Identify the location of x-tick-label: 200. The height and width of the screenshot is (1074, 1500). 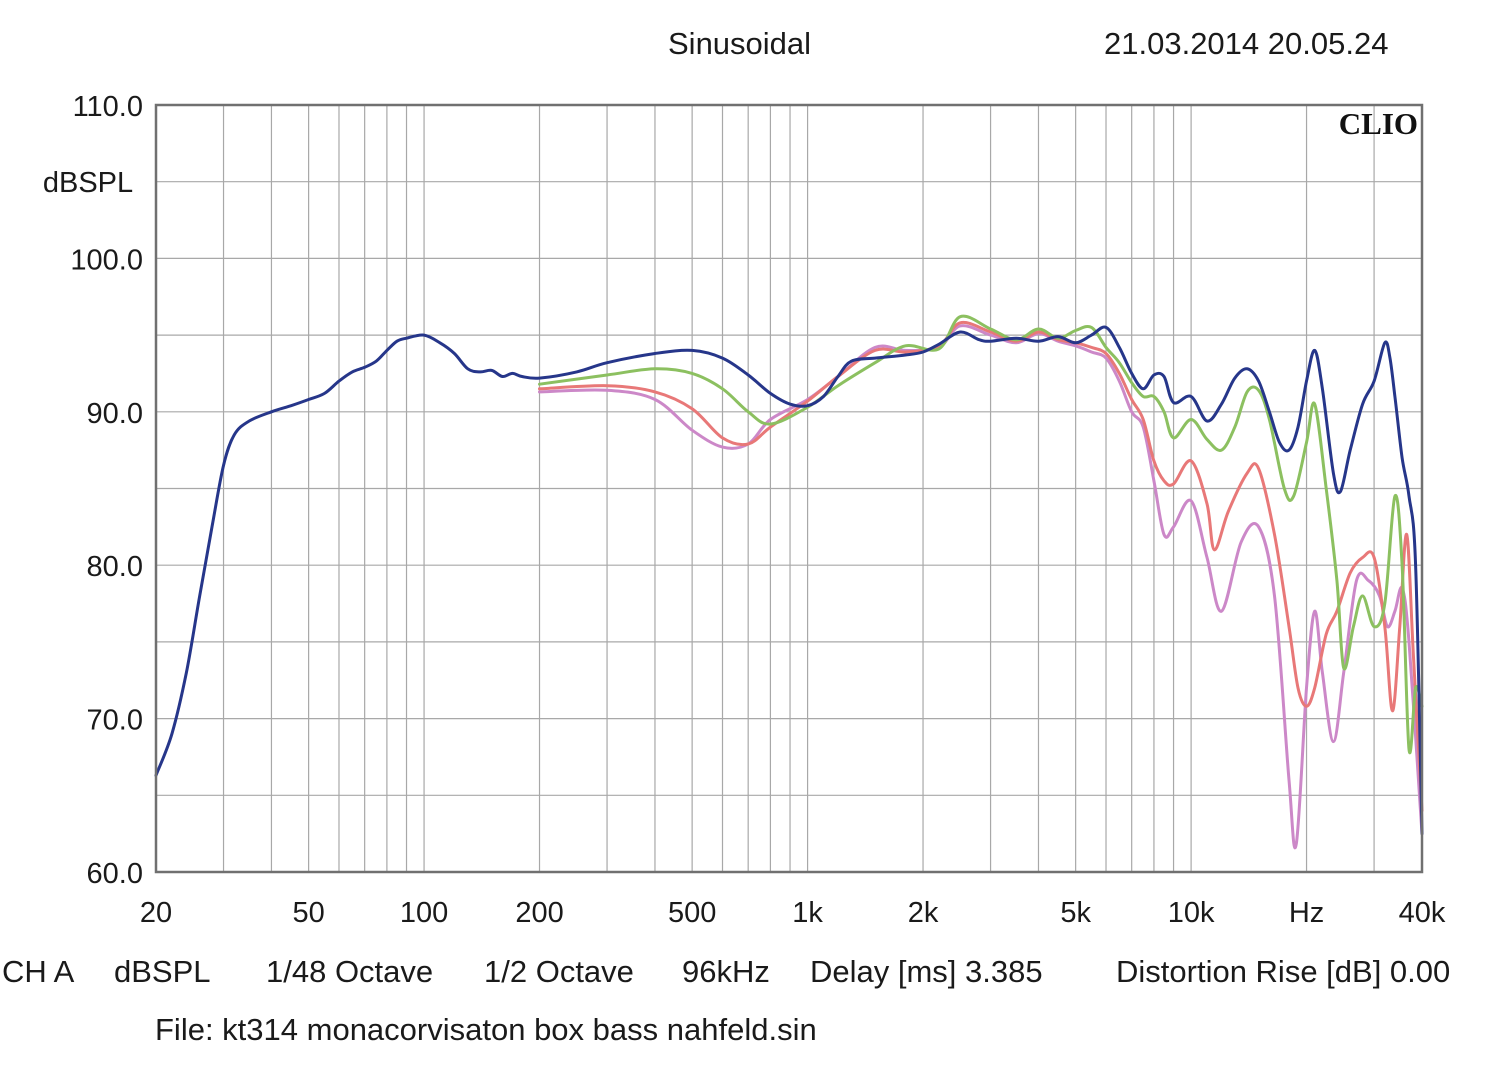
(539, 913).